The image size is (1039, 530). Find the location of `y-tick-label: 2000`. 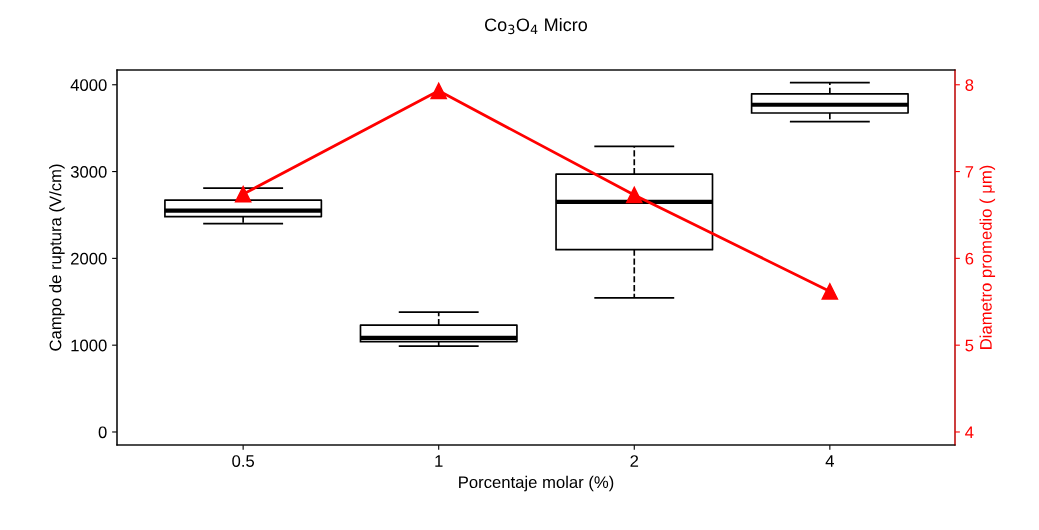

y-tick-label: 2000 is located at coordinates (89, 258).